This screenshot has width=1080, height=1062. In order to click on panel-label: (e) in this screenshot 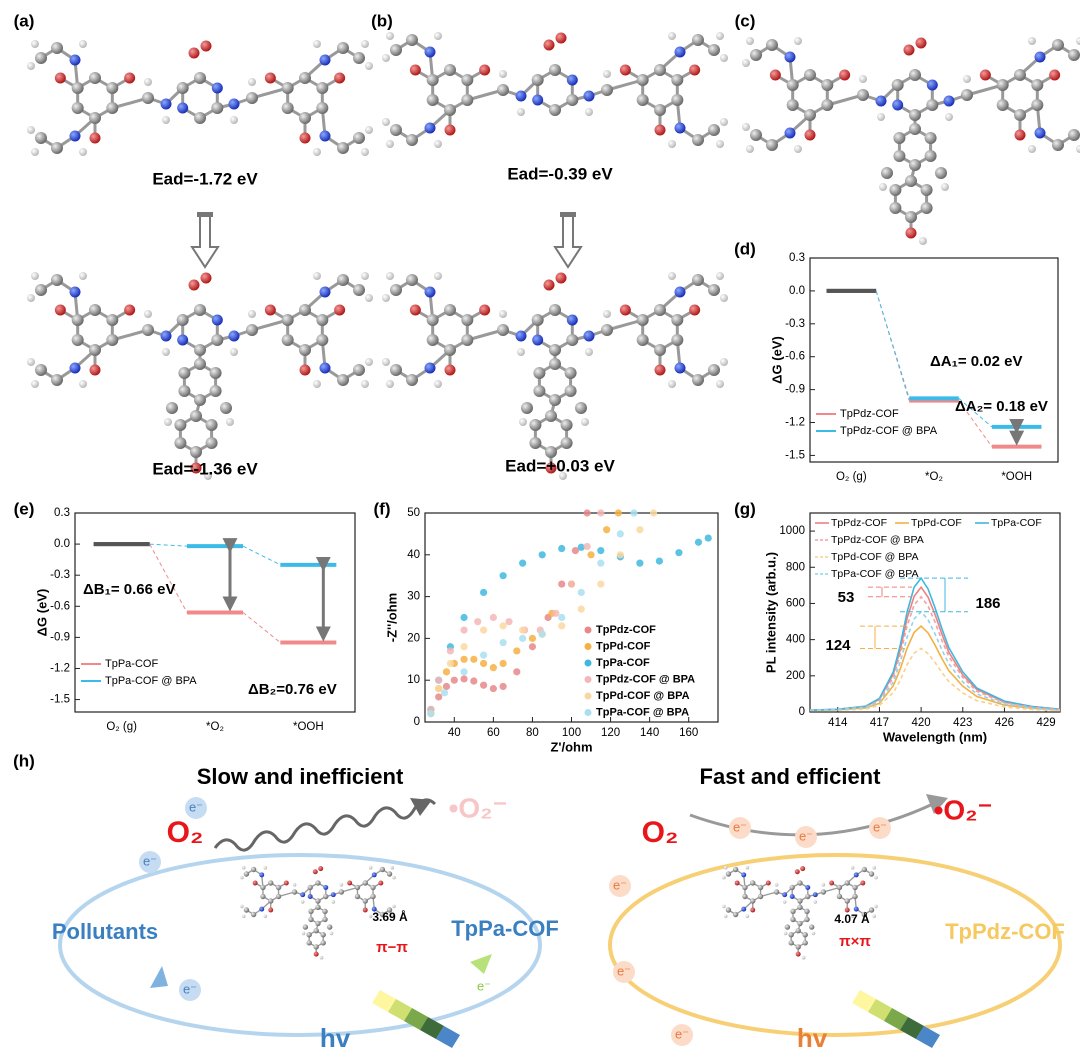, I will do `click(24, 508)`.